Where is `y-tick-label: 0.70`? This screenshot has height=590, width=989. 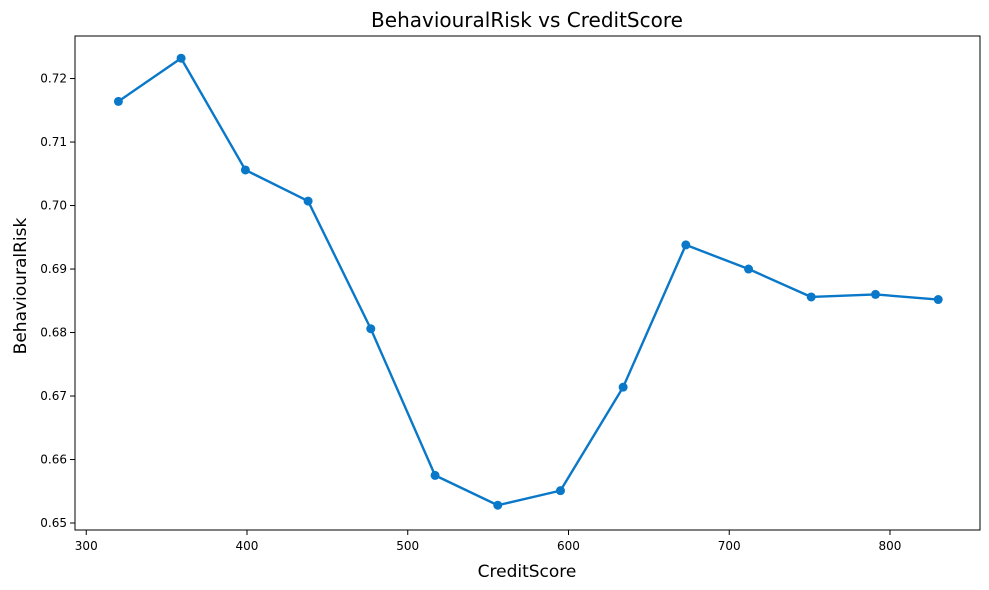 y-tick-label: 0.70 is located at coordinates (53, 206).